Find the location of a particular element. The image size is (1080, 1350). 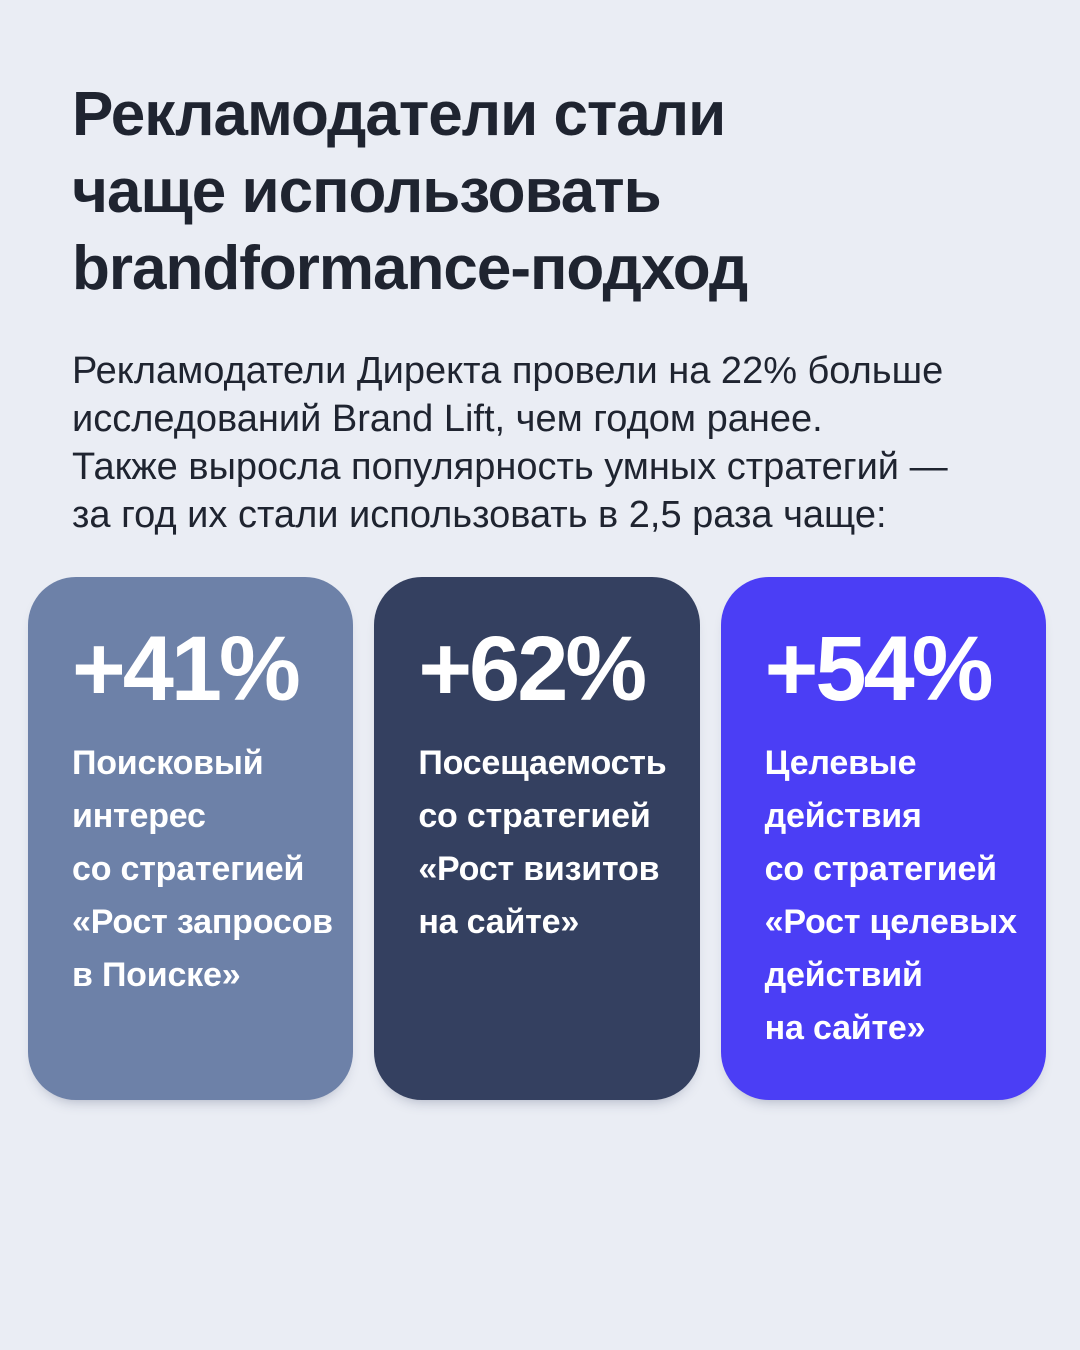

stat-value: +62% is located at coordinates (532, 669).